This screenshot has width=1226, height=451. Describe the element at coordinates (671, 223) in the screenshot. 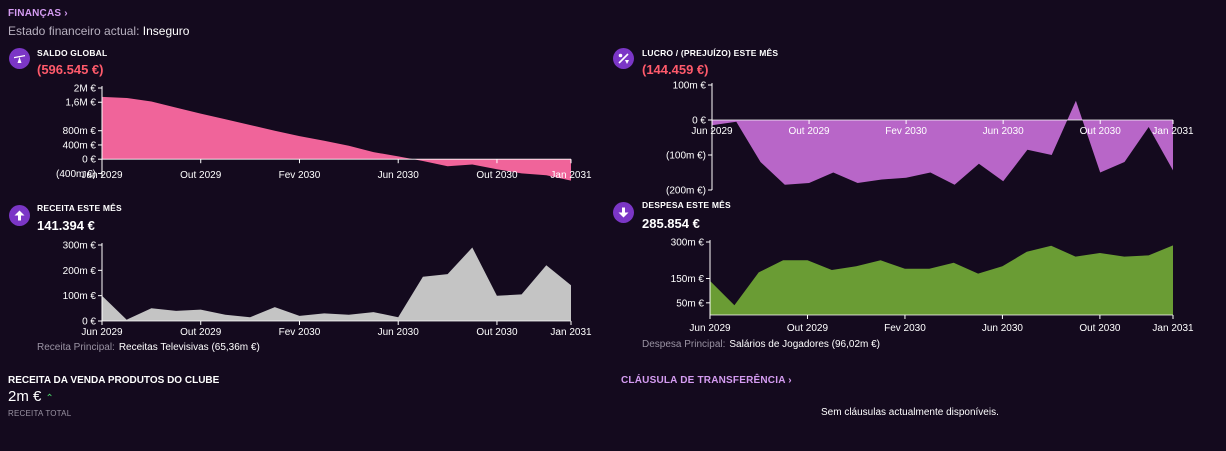

I see `expense-value: 285.854 €` at that location.